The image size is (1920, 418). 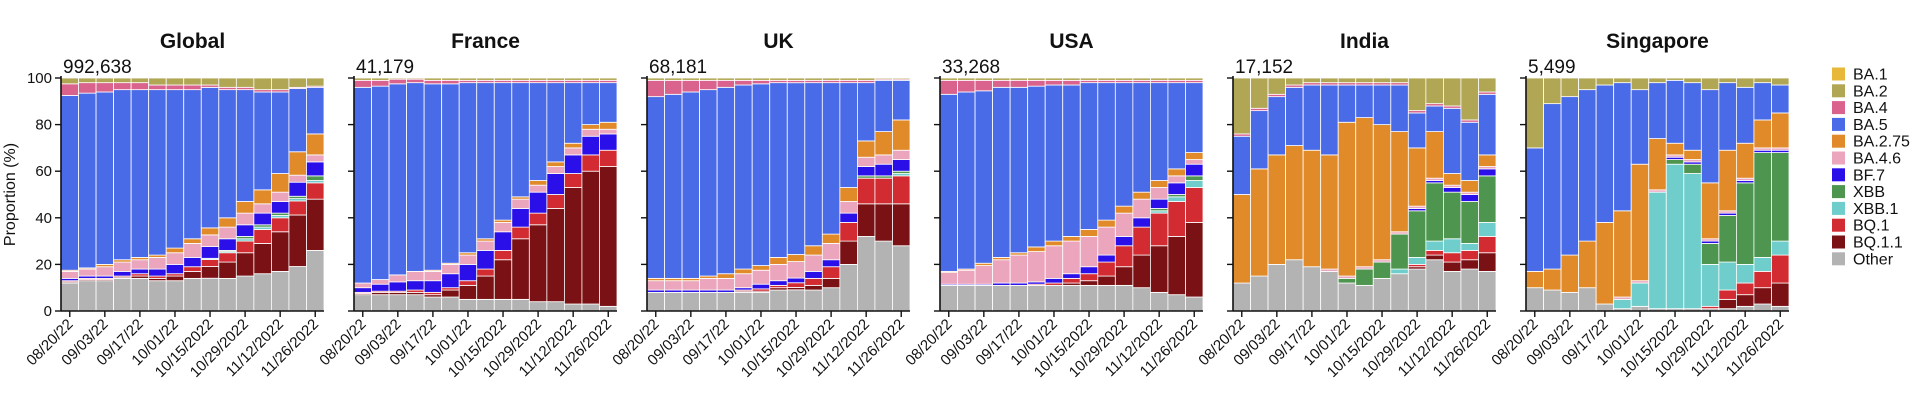 I want to click on sequence-count: 5,499, so click(x=1552, y=67).